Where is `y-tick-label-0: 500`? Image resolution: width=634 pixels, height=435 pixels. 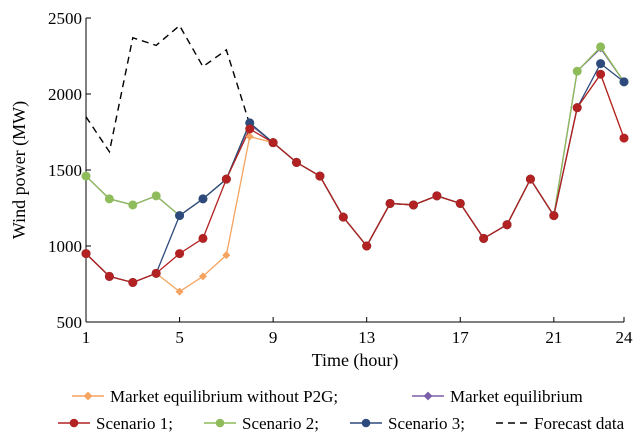
y-tick-label-0: 500 is located at coordinates (70, 322).